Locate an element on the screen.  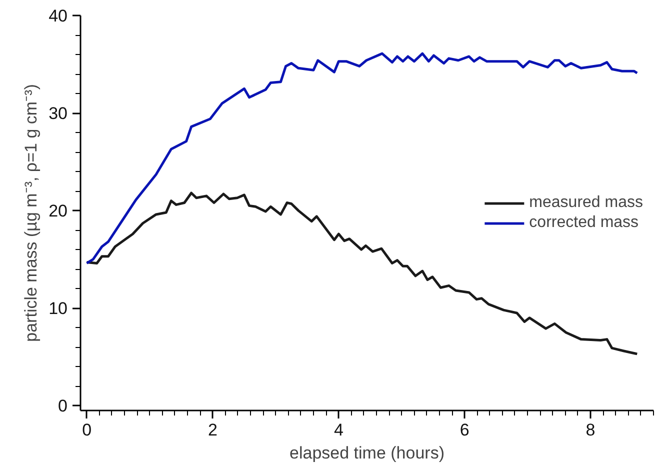
y-axis-title: particle mass (µg m⁻³, ρ=1 g cm⁻³) is located at coordinates (31, 213).